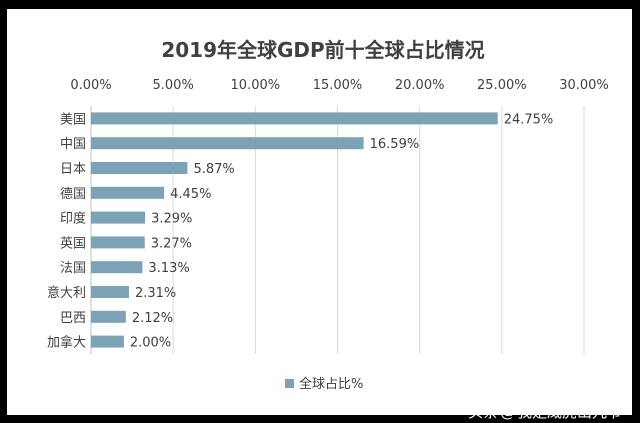 The width and height of the screenshot is (640, 423). I want to click on data-label: 4.45%, so click(190, 194).